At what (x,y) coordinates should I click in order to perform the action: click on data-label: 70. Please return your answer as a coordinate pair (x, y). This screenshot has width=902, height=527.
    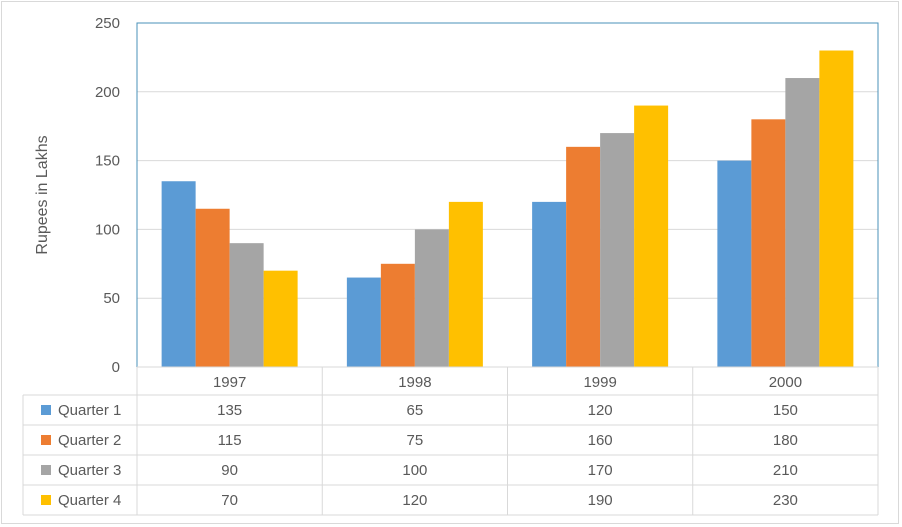
    Looking at the image, I should click on (229, 500).